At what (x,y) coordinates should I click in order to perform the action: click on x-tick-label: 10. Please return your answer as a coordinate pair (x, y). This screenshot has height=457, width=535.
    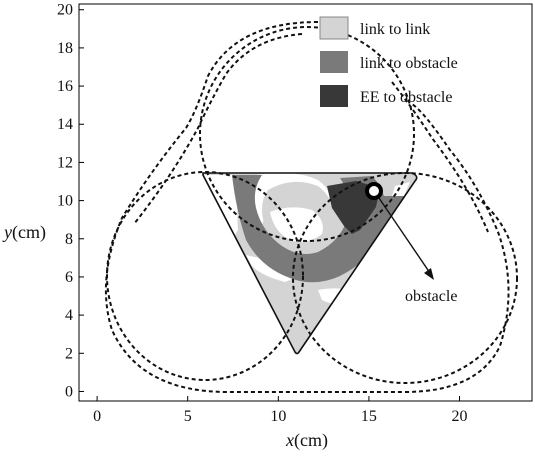
    Looking at the image, I should click on (278, 416).